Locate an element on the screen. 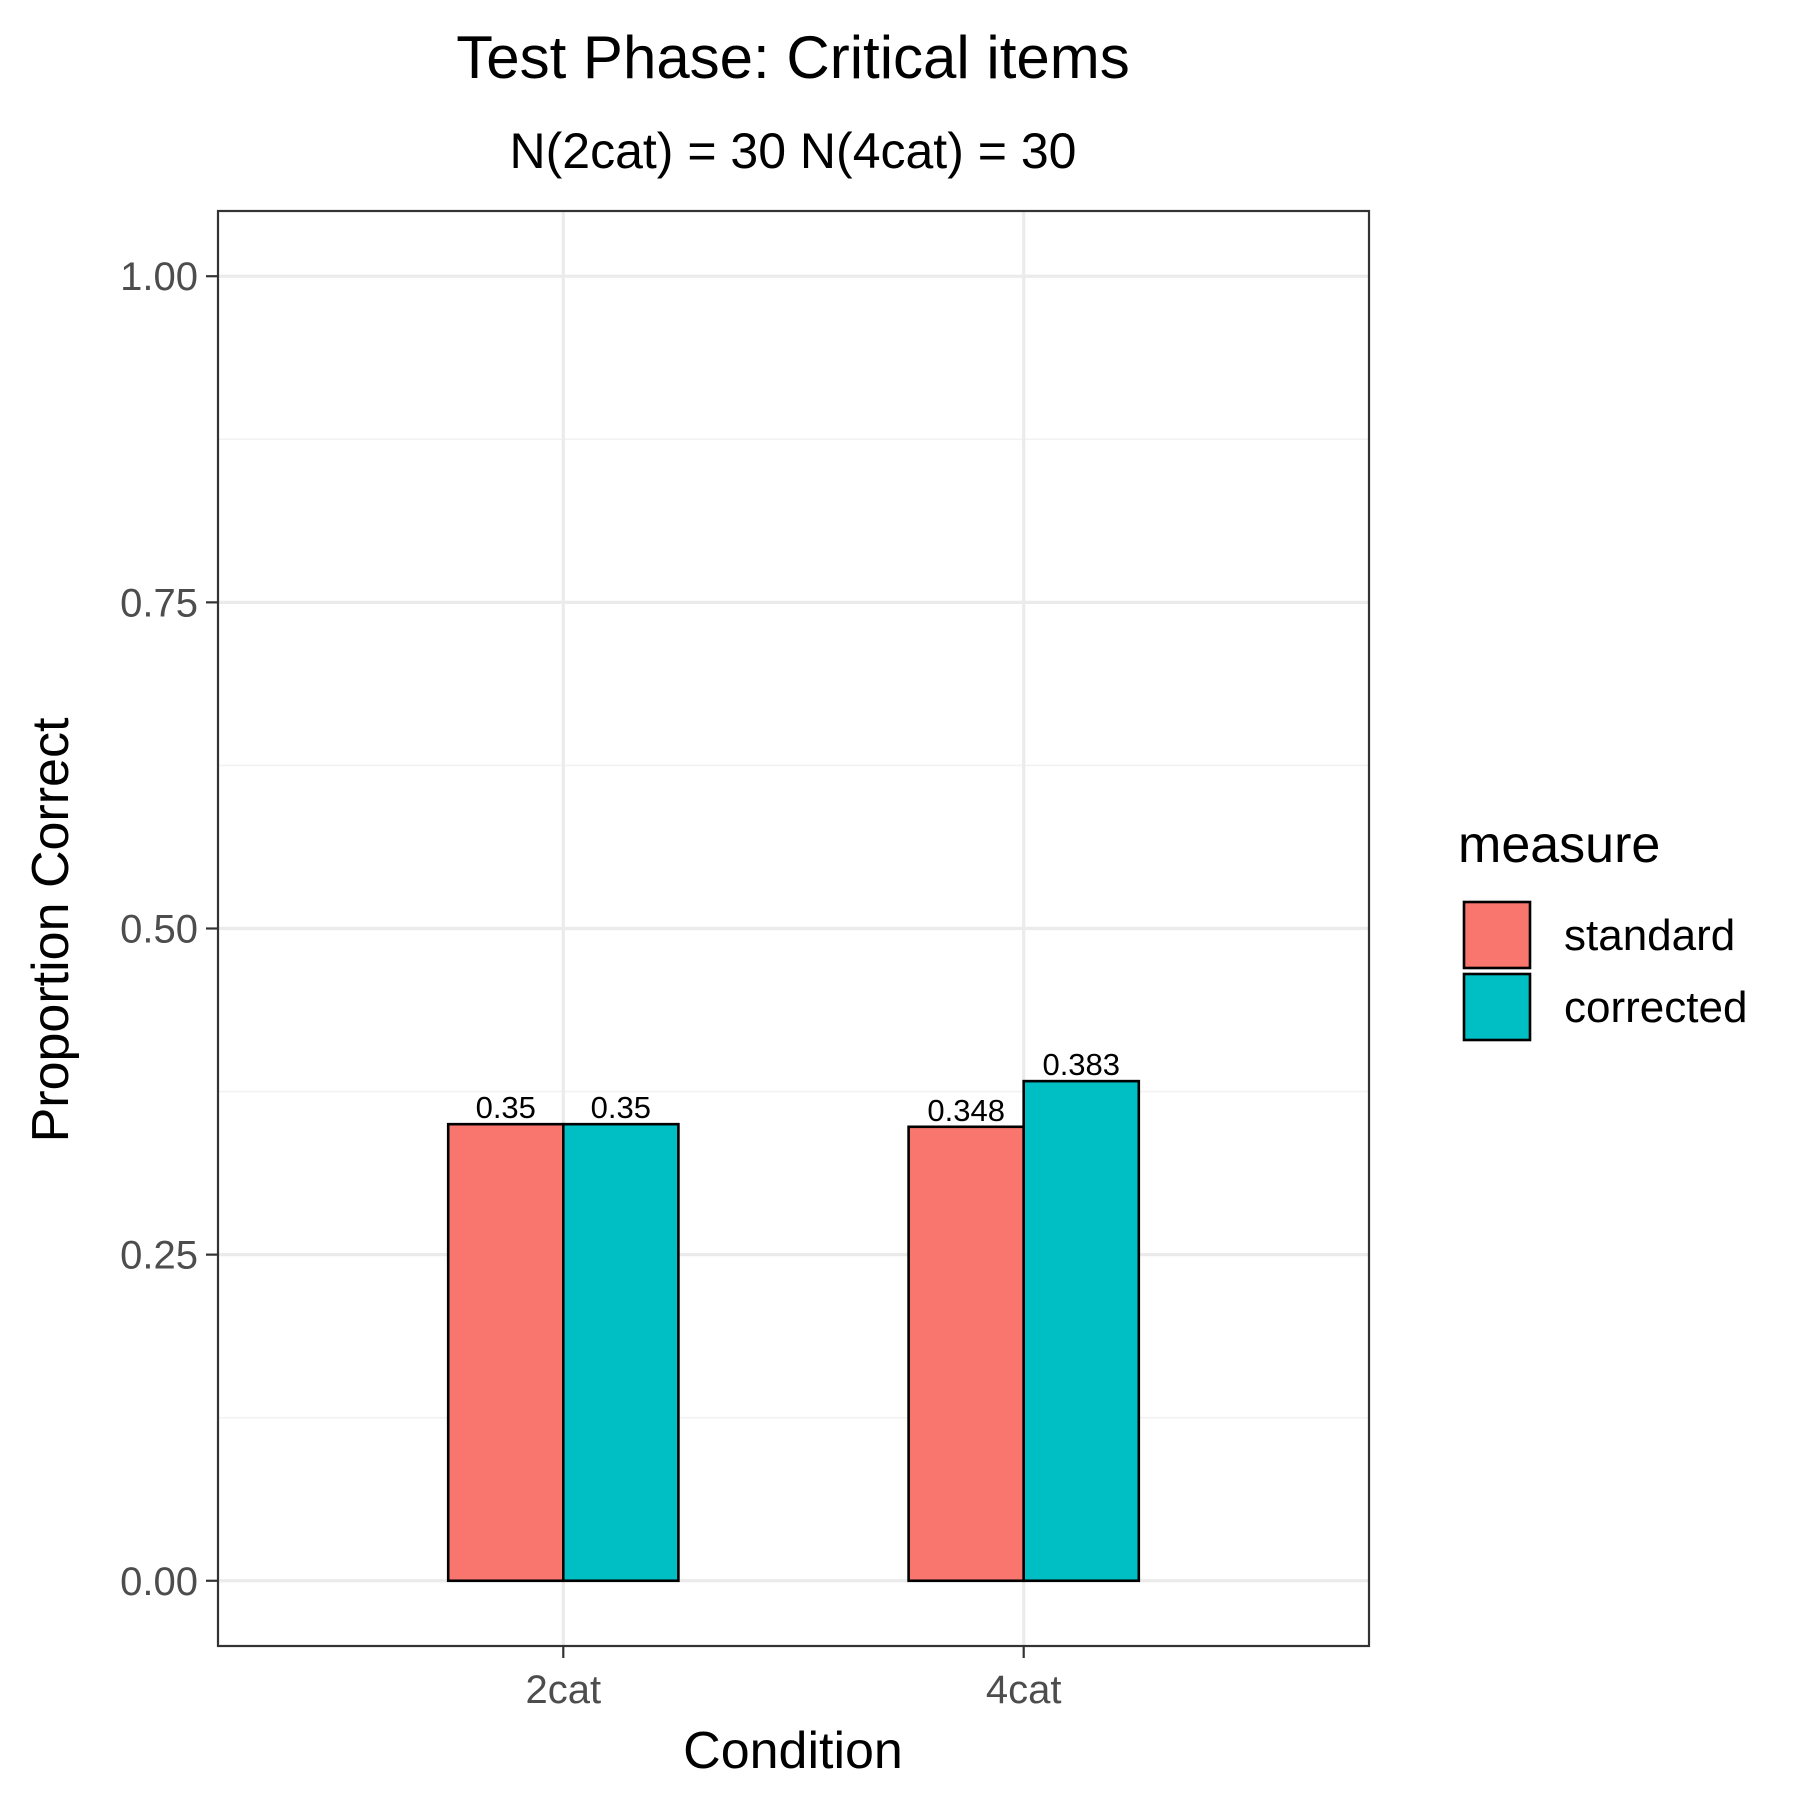 The height and width of the screenshot is (1800, 1800). bar-standard-4cat is located at coordinates (966, 1354).